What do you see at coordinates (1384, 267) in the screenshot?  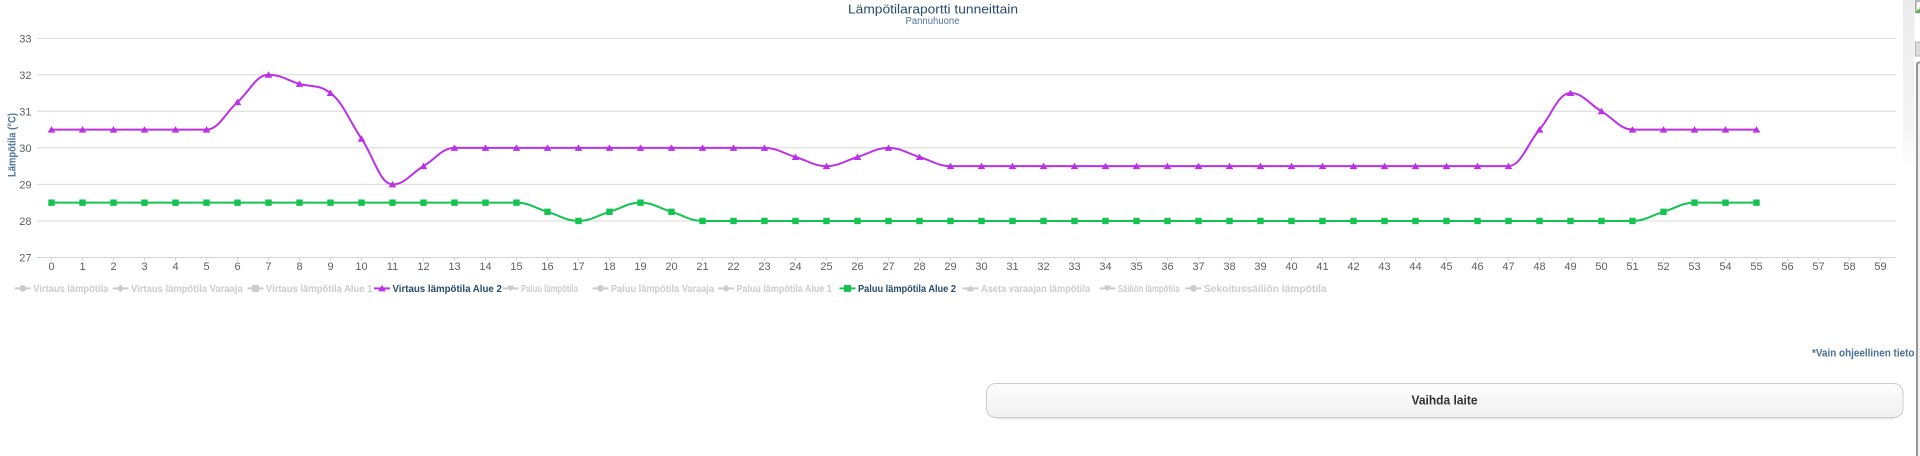 I see `svg-text: 43` at bounding box center [1384, 267].